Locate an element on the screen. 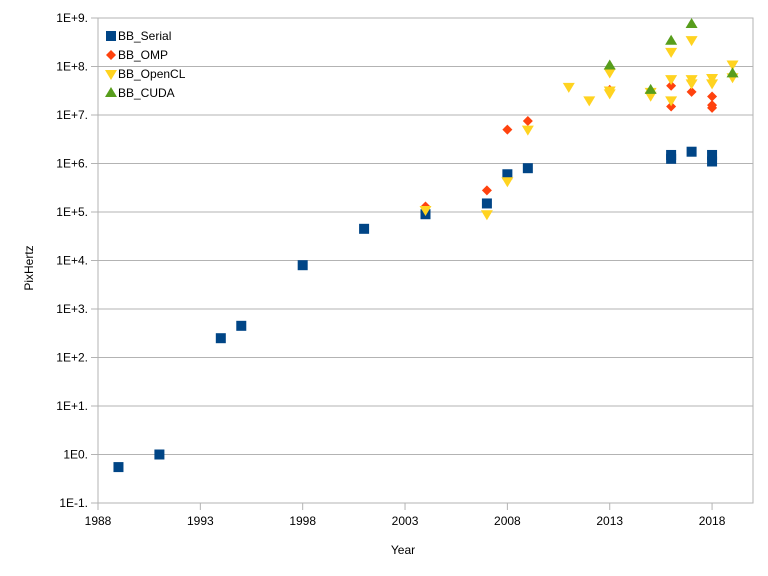 The width and height of the screenshot is (768, 576). x-tick-label: 1988 is located at coordinates (98, 521).